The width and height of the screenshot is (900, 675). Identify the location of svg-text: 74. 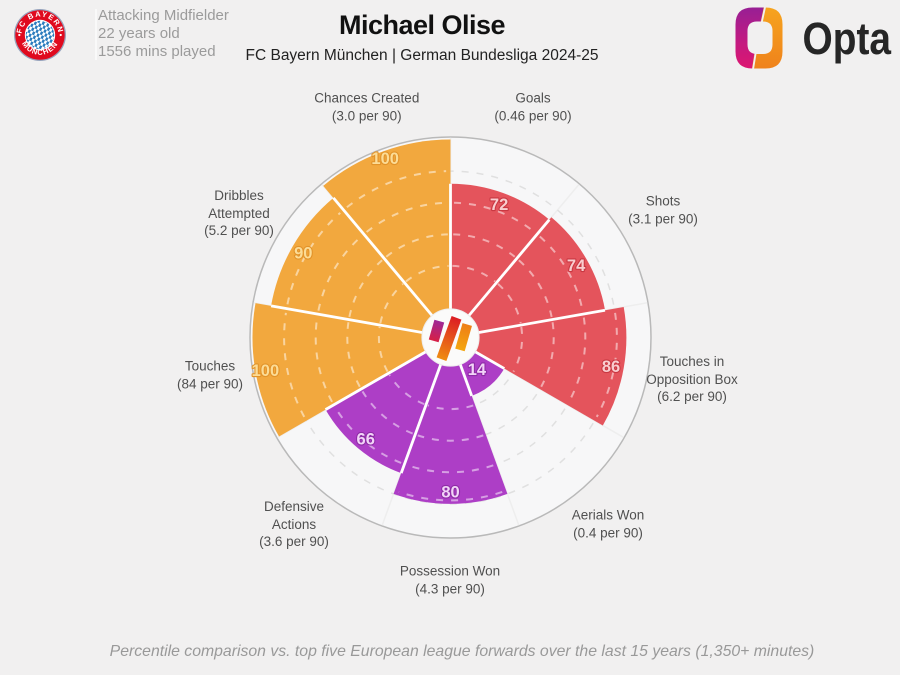
(576, 266).